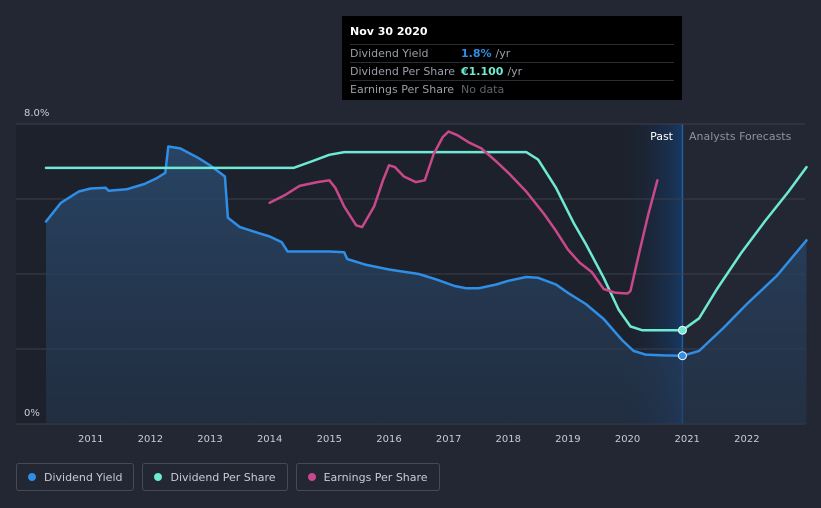  What do you see at coordinates (512, 53) in the screenshot?
I see `tooltip-row-dividend-yield: Dividend Yield 1.8% /yr` at bounding box center [512, 53].